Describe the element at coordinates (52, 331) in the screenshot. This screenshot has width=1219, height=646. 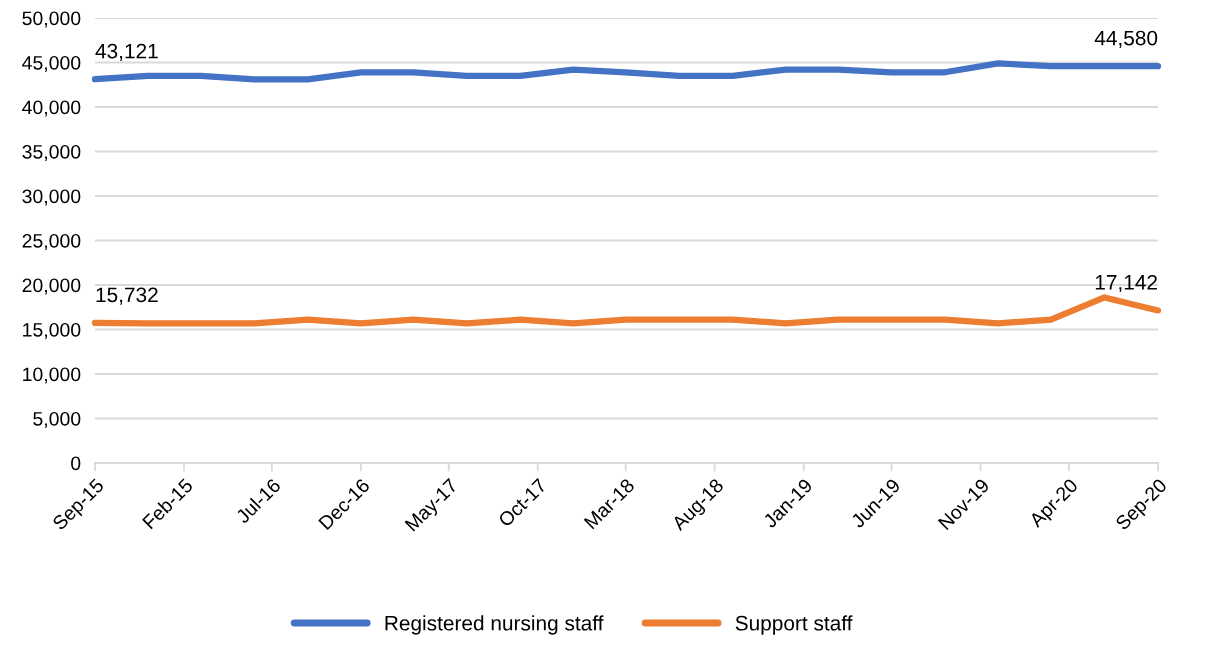
I see `y-tick-label: 15,000` at that location.